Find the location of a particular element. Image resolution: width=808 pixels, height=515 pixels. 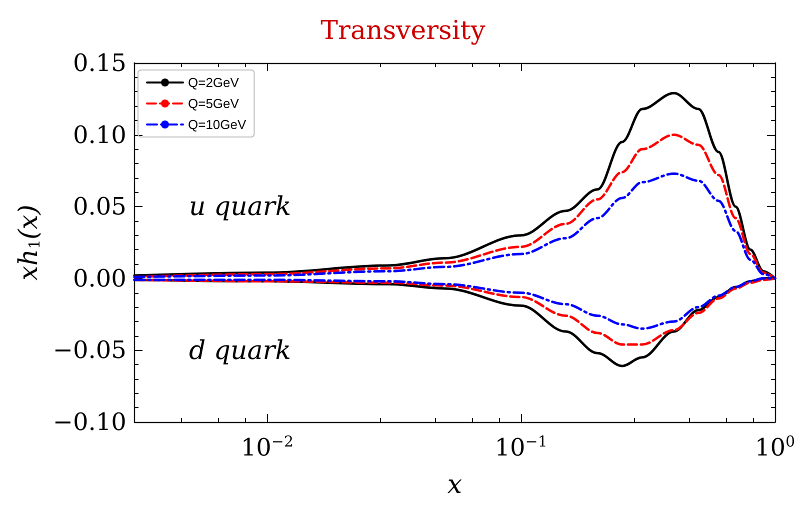

y-tick-label: 0.15 is located at coordinates (99, 63).